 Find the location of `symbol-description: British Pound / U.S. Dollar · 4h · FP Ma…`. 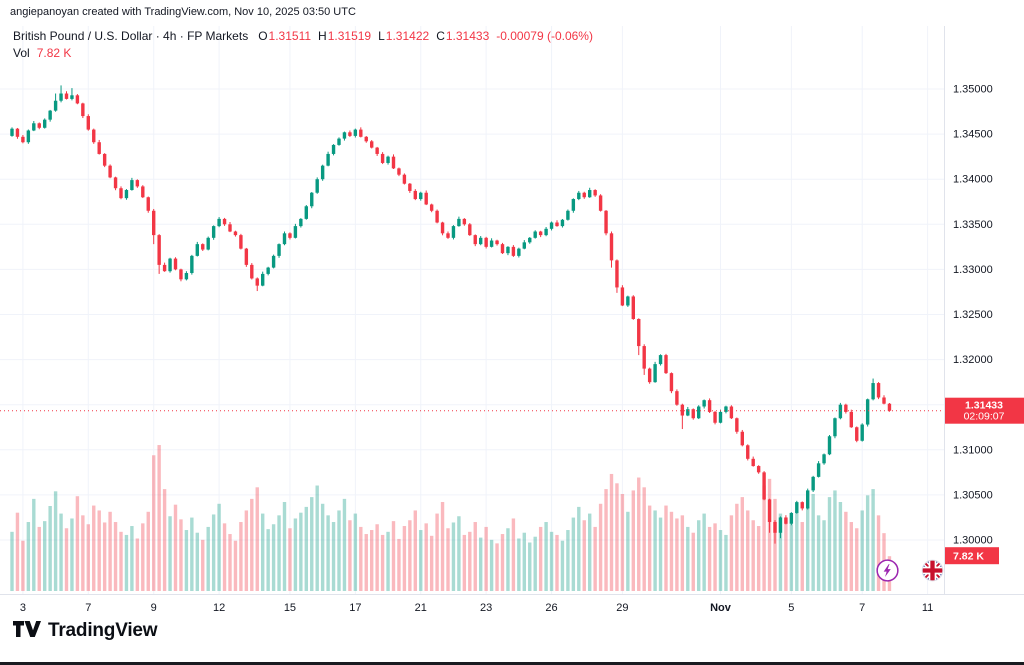

symbol-description: British Pound / U.S. Dollar · 4h · FP Ma… is located at coordinates (131, 36).